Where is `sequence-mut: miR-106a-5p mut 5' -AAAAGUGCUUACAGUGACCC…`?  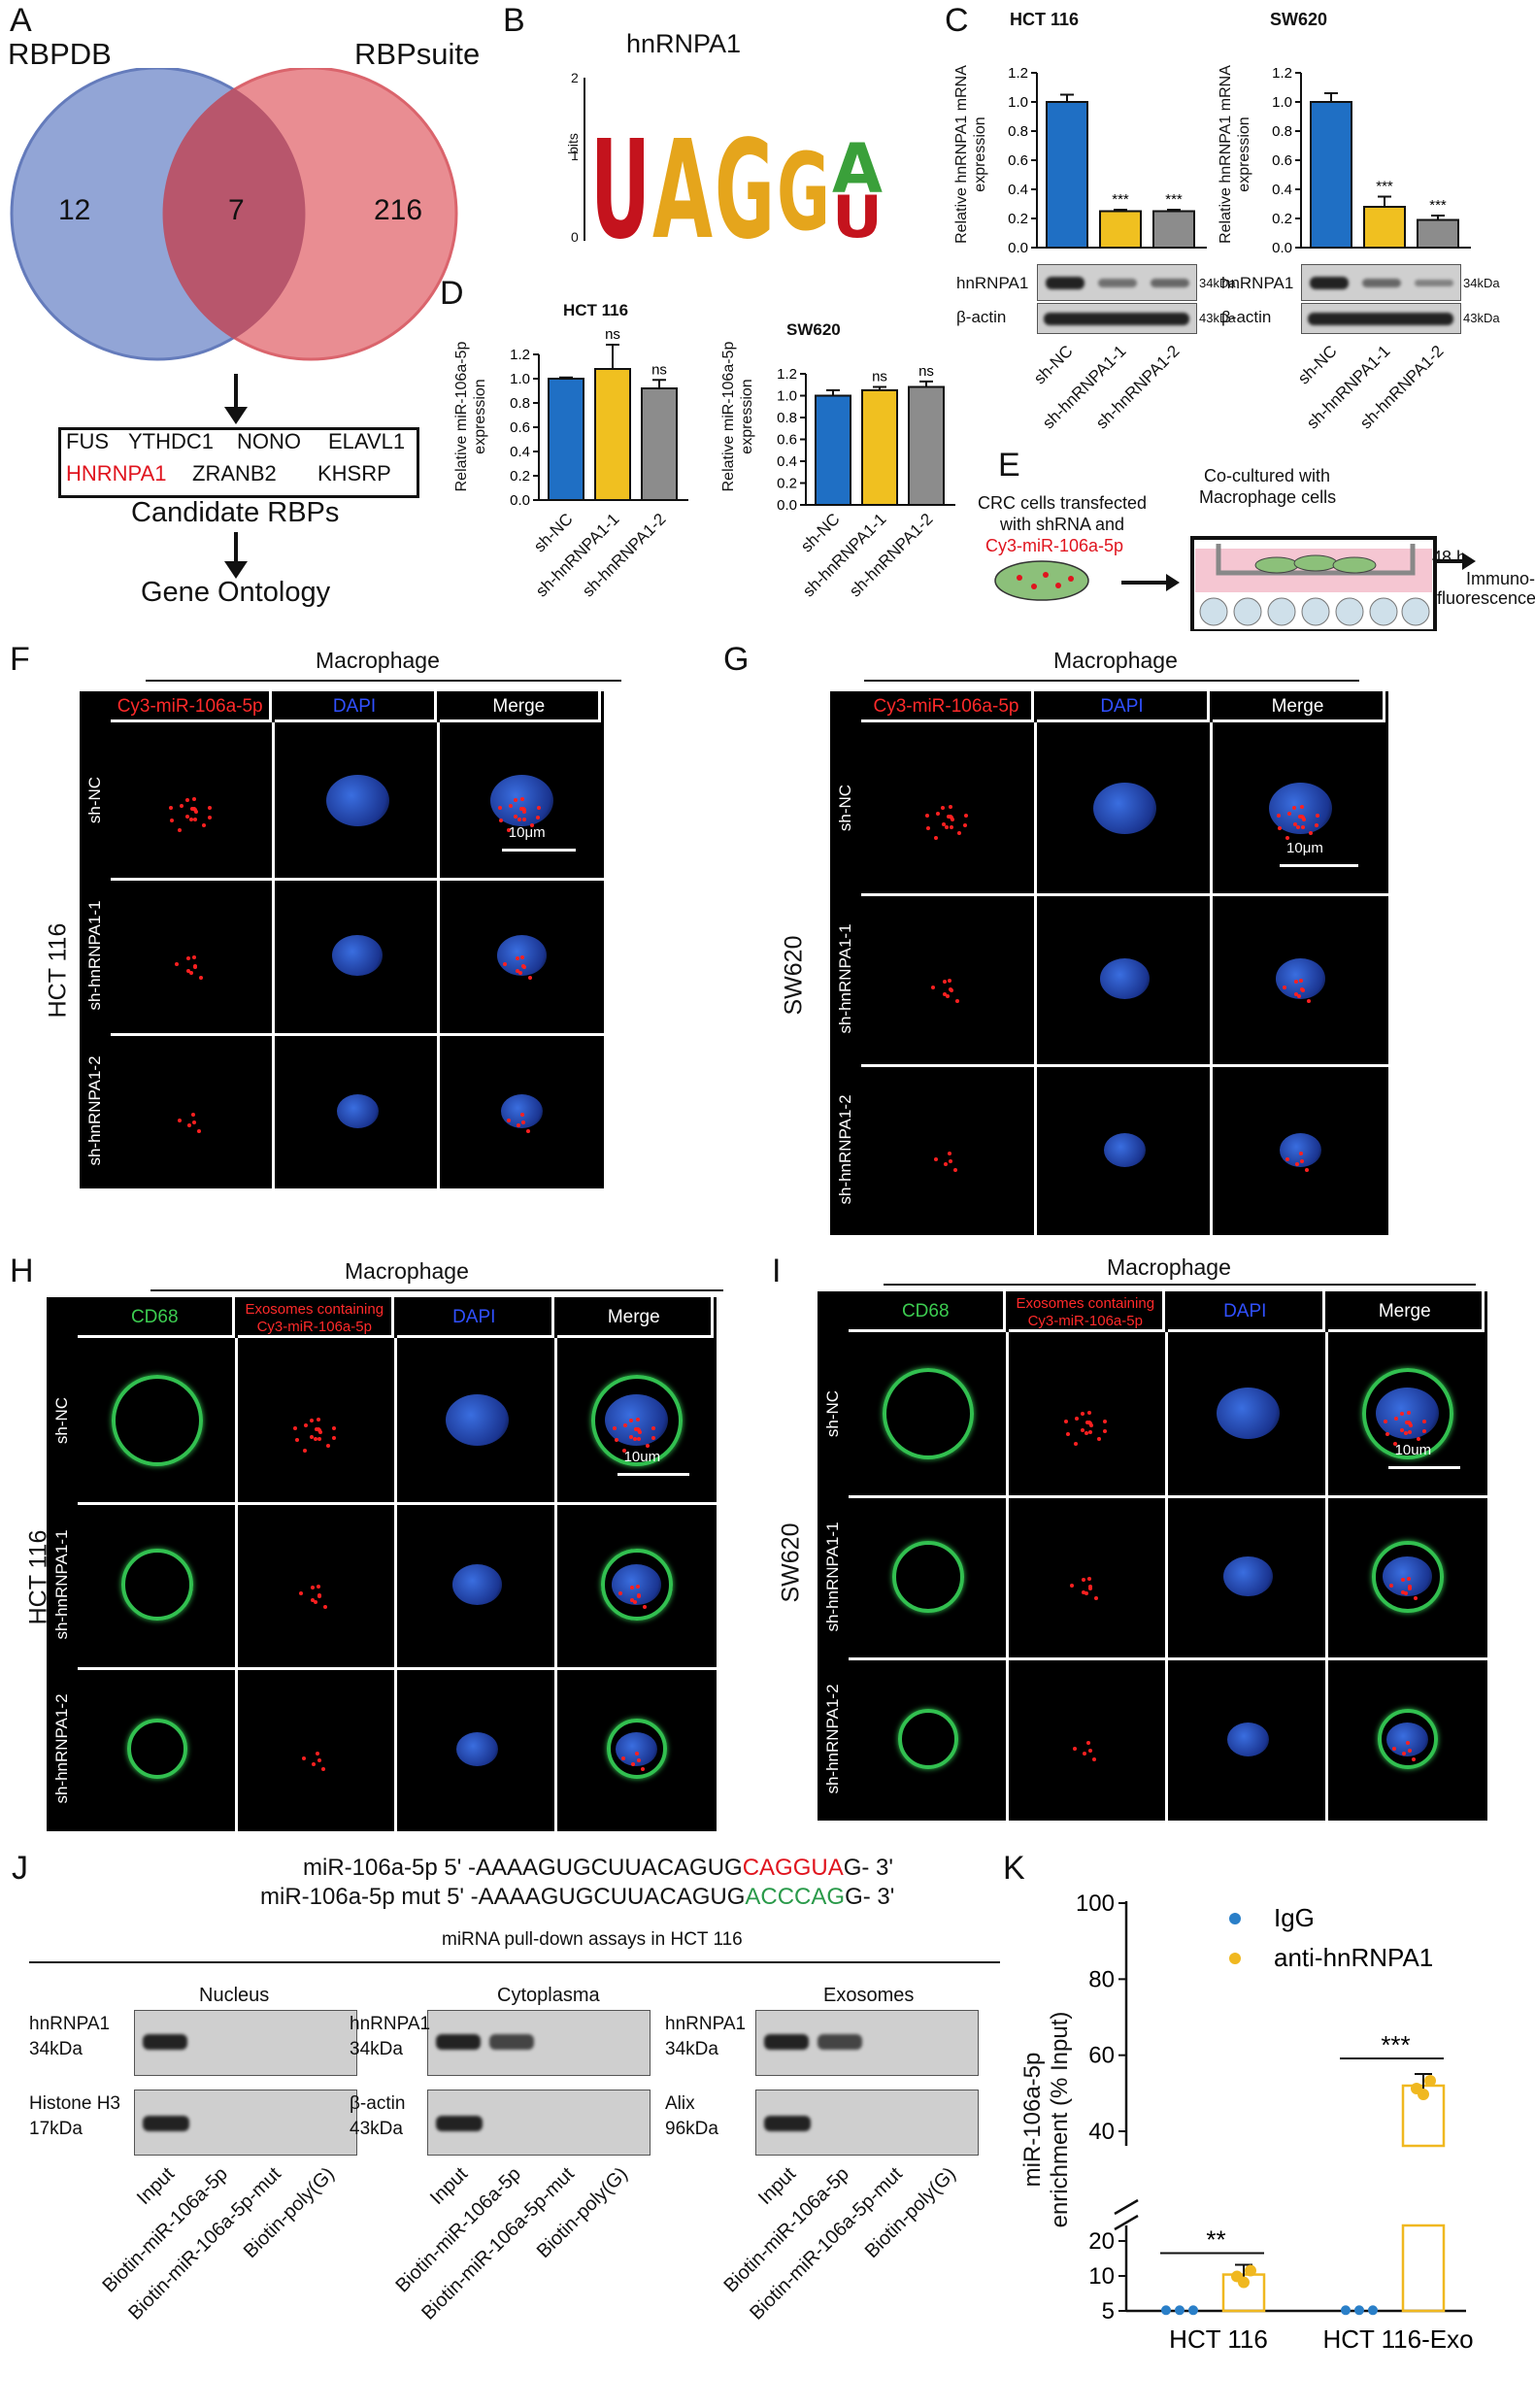
sequence-mut: miR-106a-5p mut 5' -AAAAGUGCUUACAGUGACCC… is located at coordinates (577, 1898).